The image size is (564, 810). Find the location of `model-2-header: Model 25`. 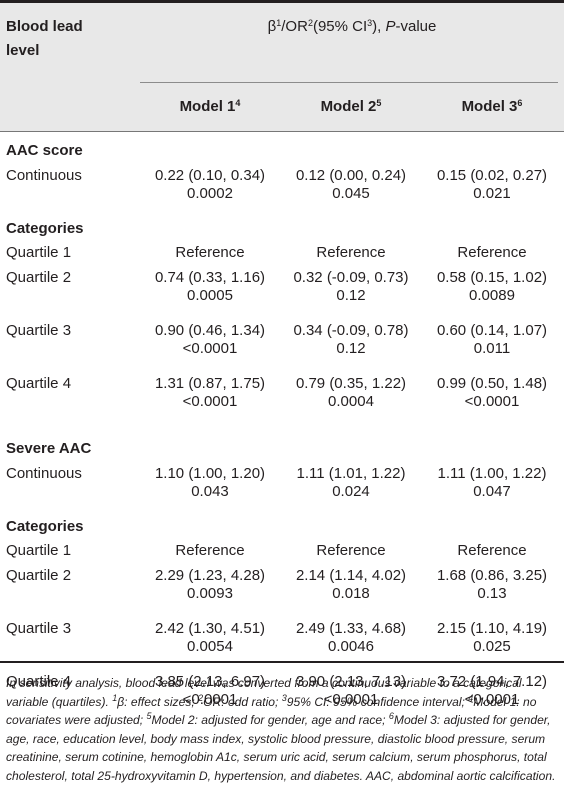

model-2-header: Model 25 is located at coordinates (351, 107).